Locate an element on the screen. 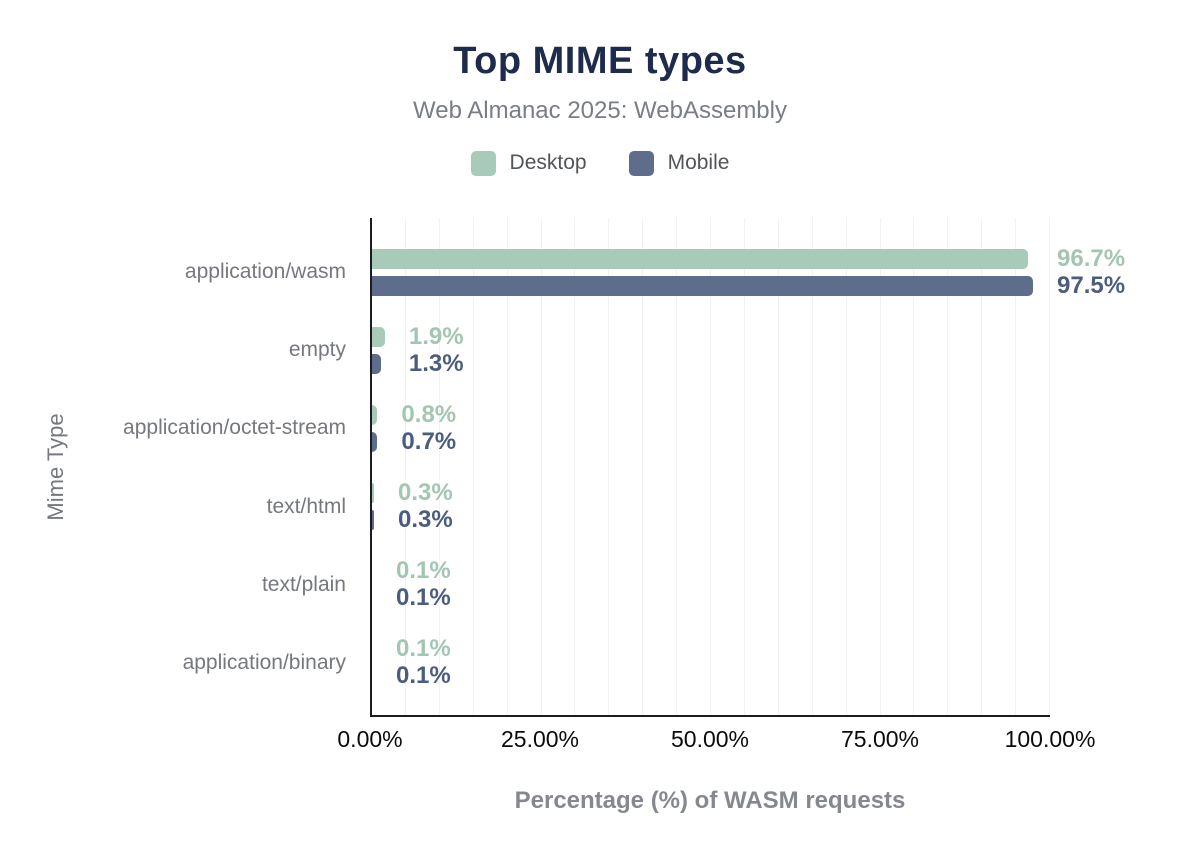 The height and width of the screenshot is (860, 1200). bar-row: 0.3% 0.3% is located at coordinates (711, 507).